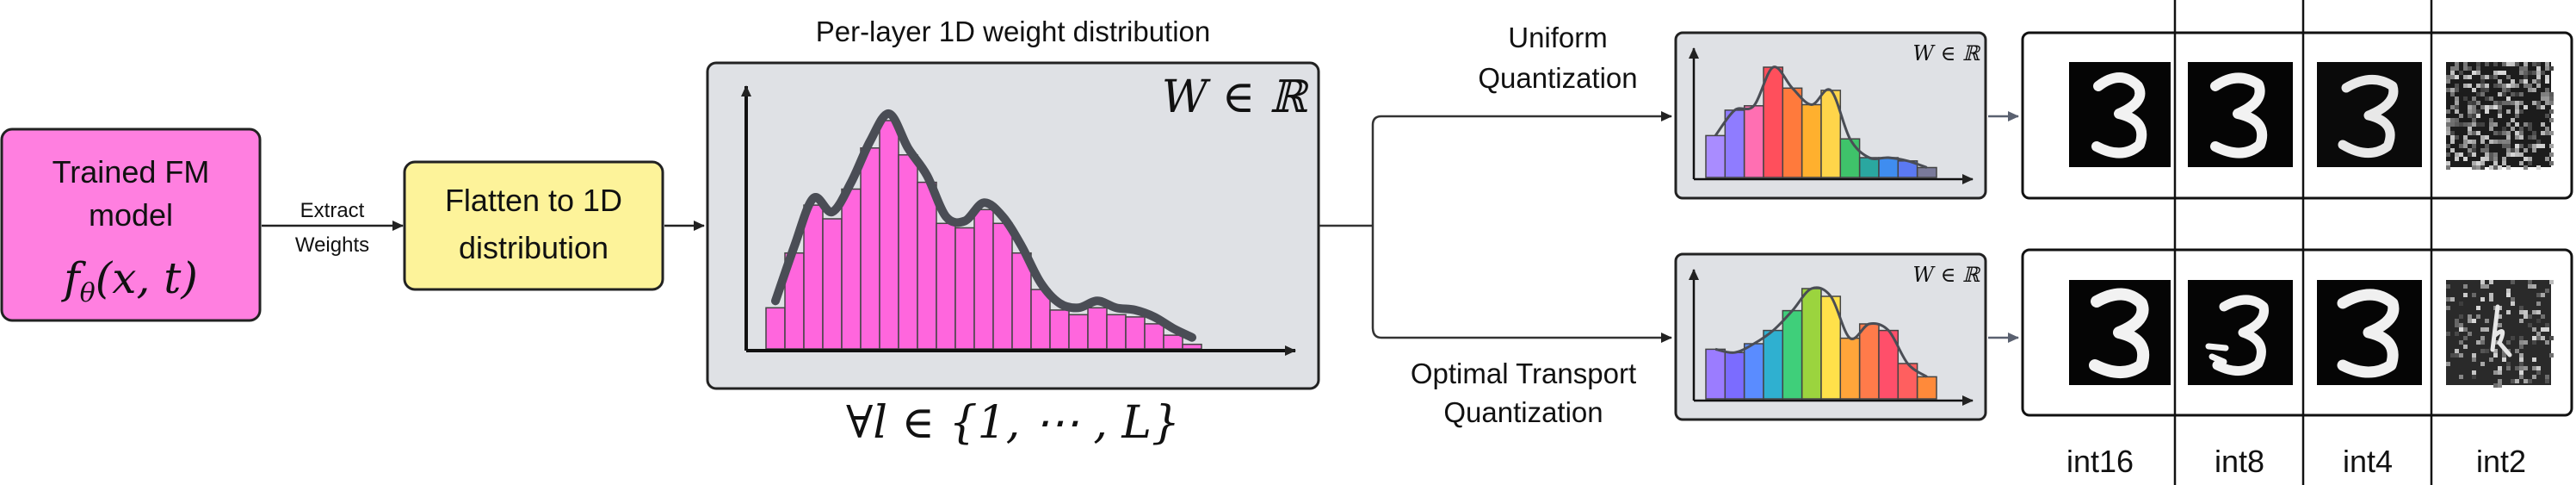 This screenshot has width=2576, height=485. What do you see at coordinates (1236, 97) in the screenshot?
I see `main-weight-symbol: W ∈ ℝ` at bounding box center [1236, 97].